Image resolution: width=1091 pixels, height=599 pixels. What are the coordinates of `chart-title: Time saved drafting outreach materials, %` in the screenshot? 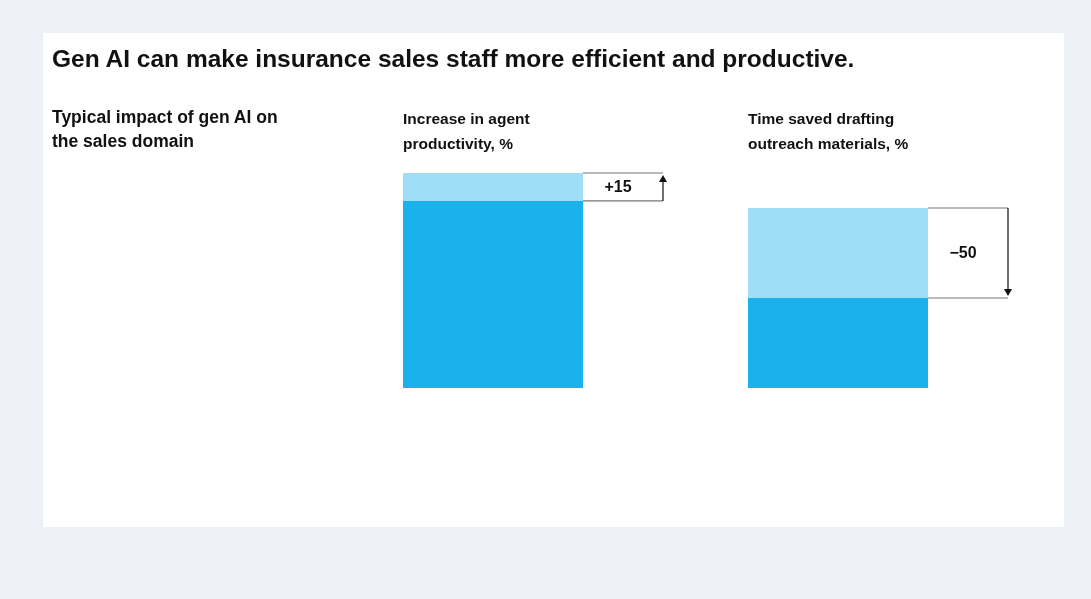 It's located at (829, 131).